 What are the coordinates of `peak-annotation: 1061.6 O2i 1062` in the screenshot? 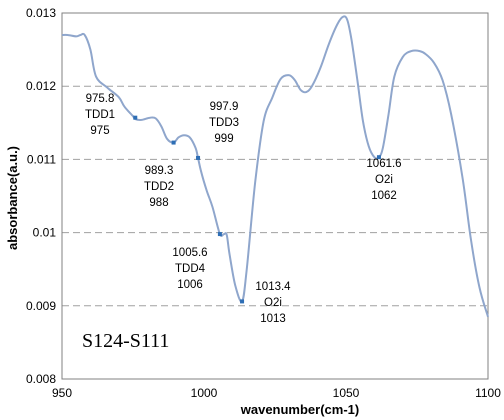 It's located at (383, 180).